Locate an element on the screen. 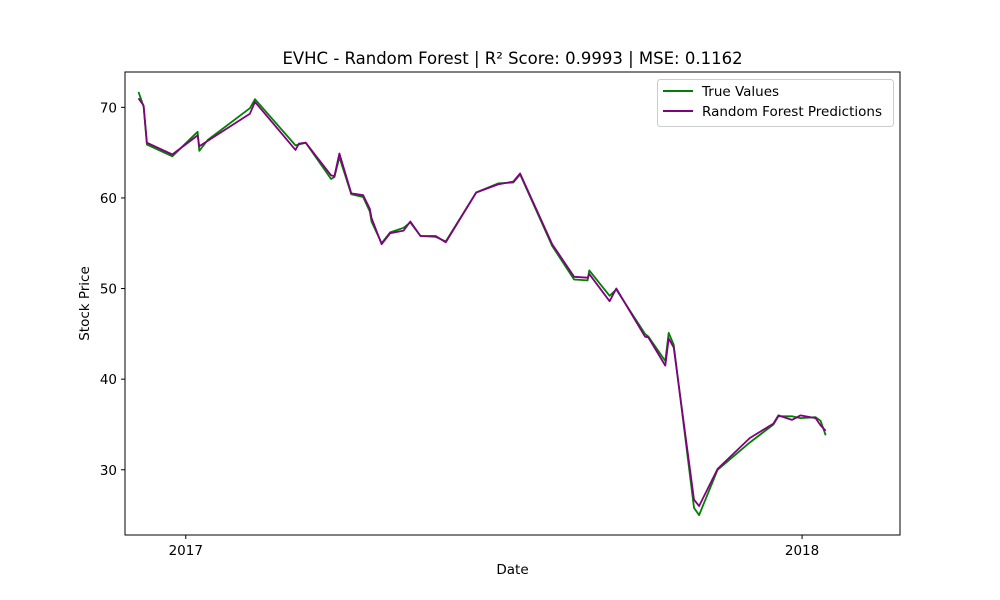  legend-box is located at coordinates (775, 103).